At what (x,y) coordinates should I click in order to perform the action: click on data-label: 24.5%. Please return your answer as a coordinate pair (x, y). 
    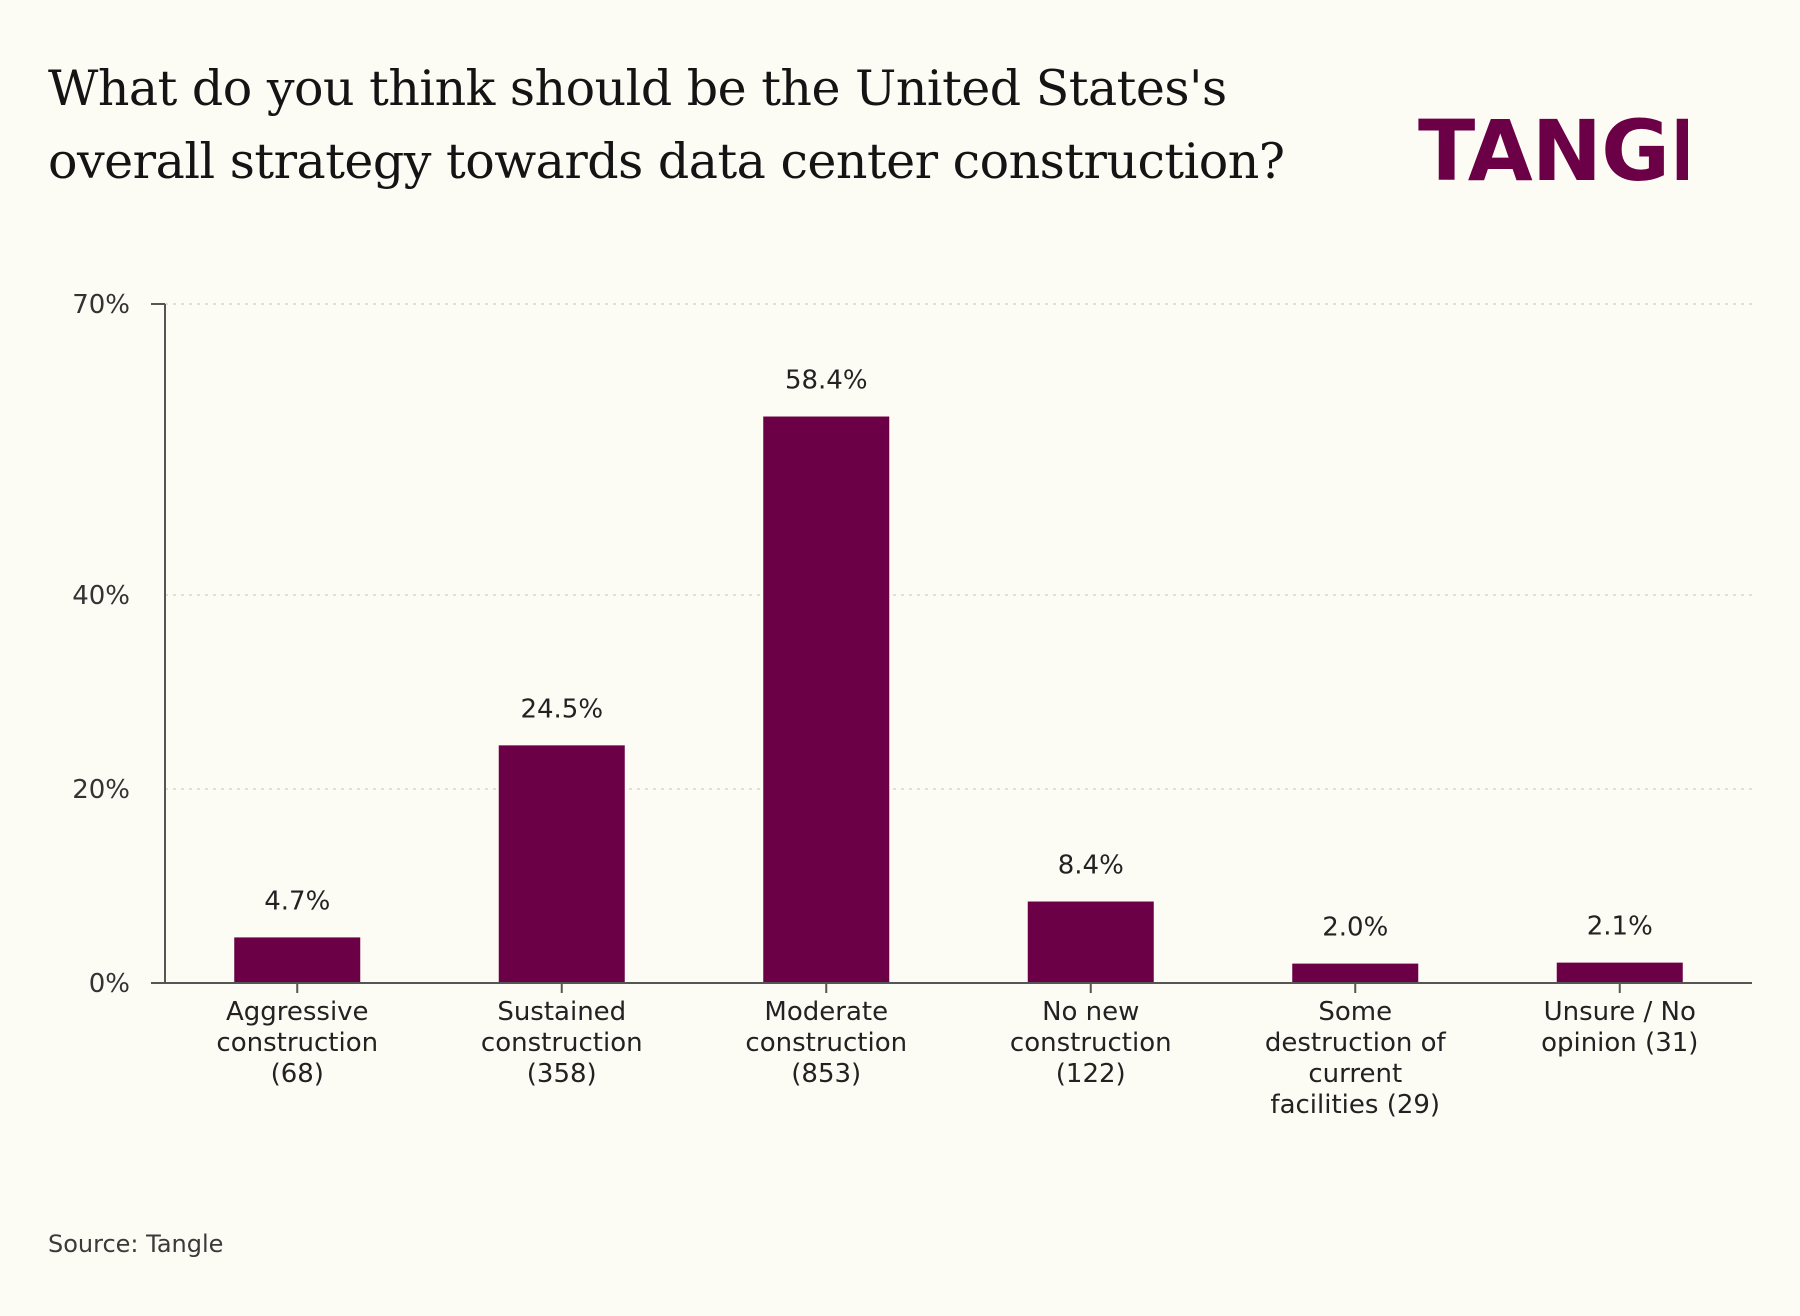
    Looking at the image, I should click on (561, 709).